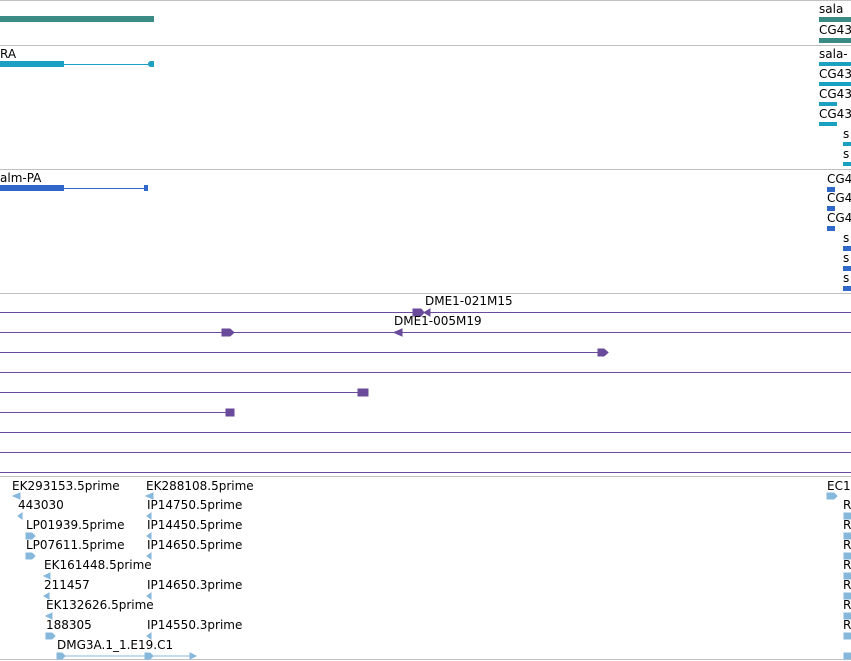  I want to click on est-right-label-2: R, so click(847, 505).